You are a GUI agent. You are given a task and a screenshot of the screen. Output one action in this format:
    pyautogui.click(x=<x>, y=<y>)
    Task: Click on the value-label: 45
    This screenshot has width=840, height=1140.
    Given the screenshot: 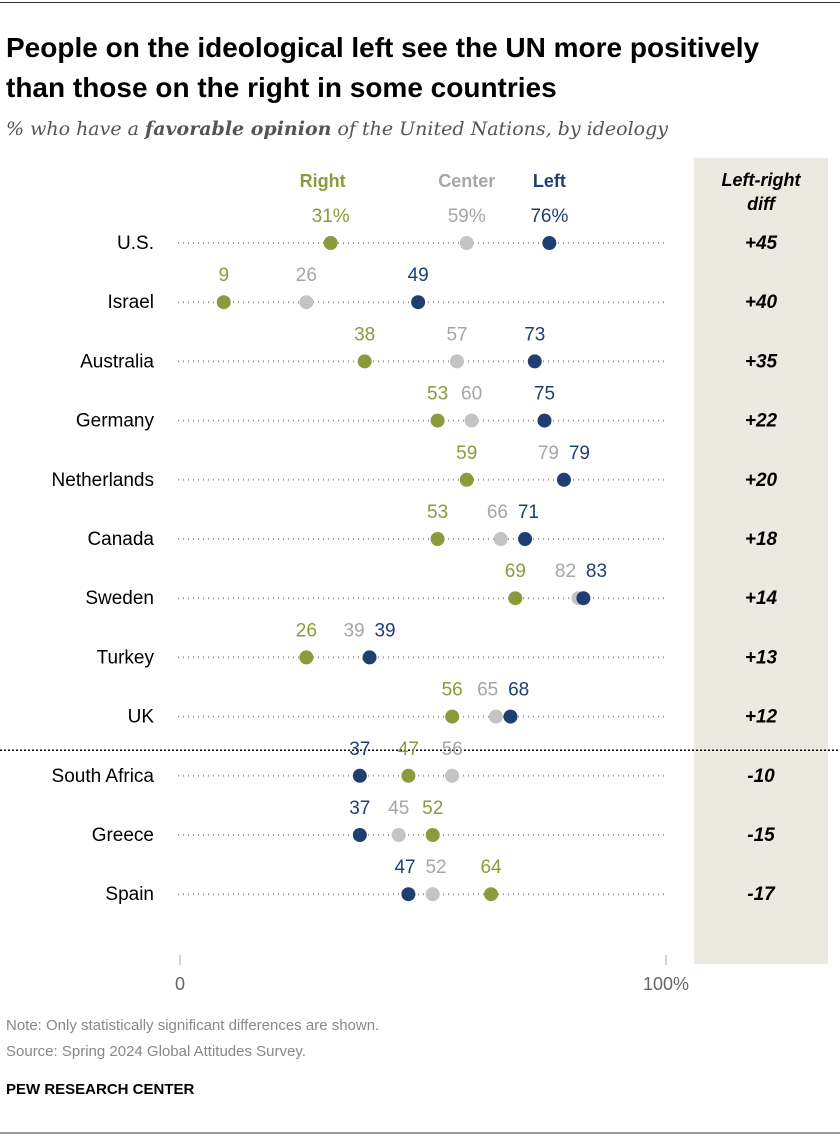 What is the action you would take?
    pyautogui.click(x=398, y=808)
    